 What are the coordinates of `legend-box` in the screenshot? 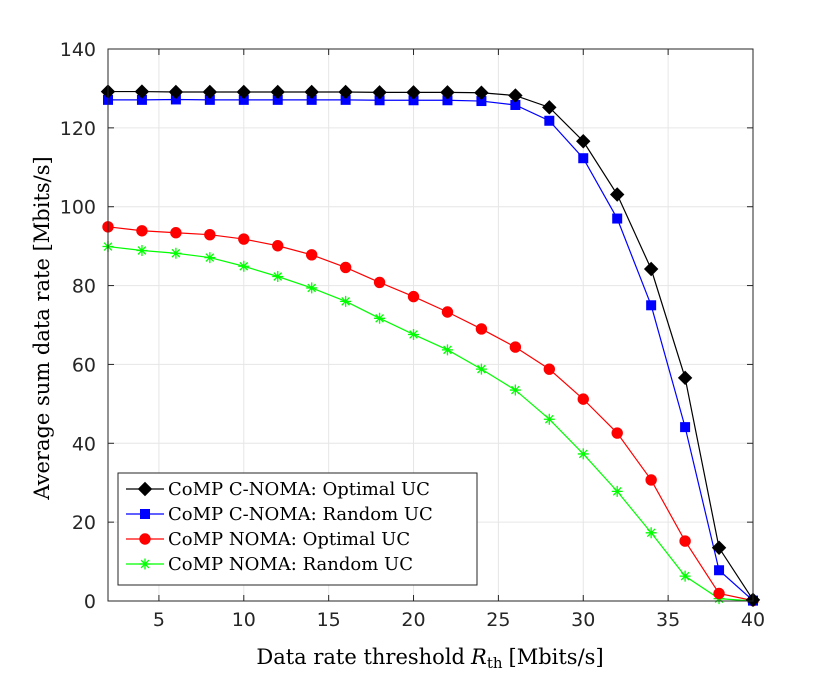 It's located at (297, 529).